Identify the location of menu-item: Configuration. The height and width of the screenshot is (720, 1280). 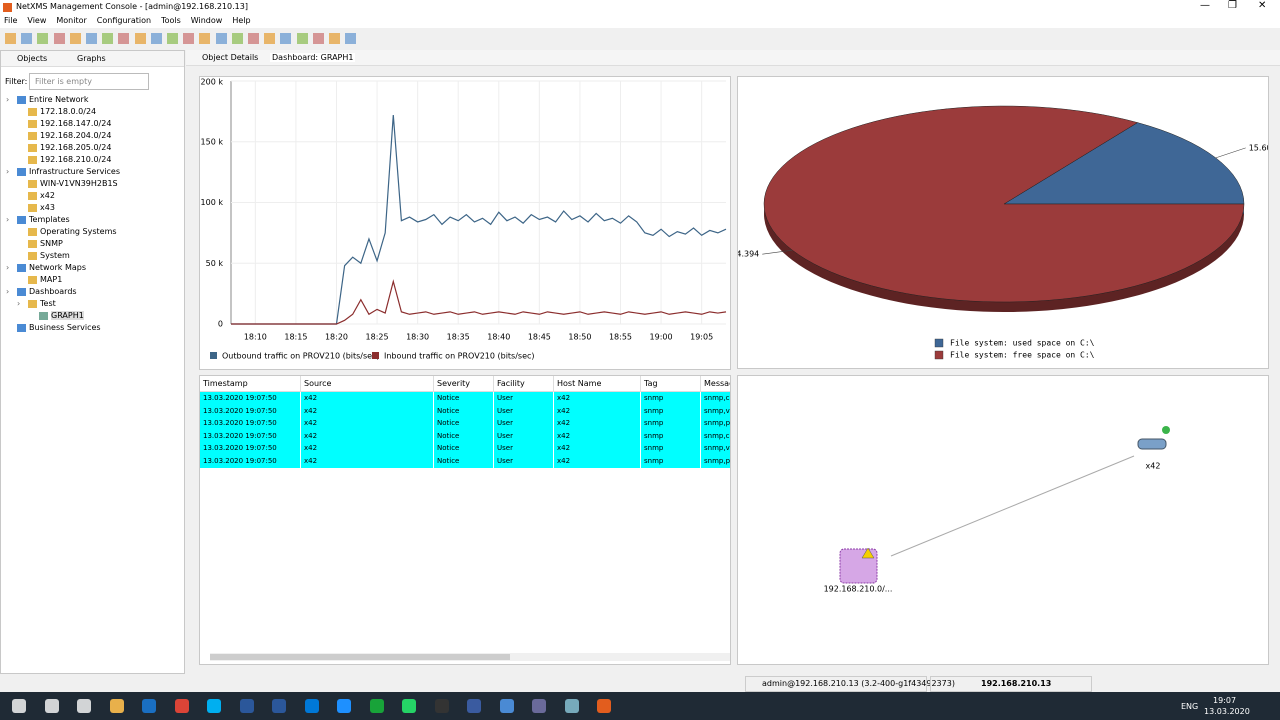
(124, 20).